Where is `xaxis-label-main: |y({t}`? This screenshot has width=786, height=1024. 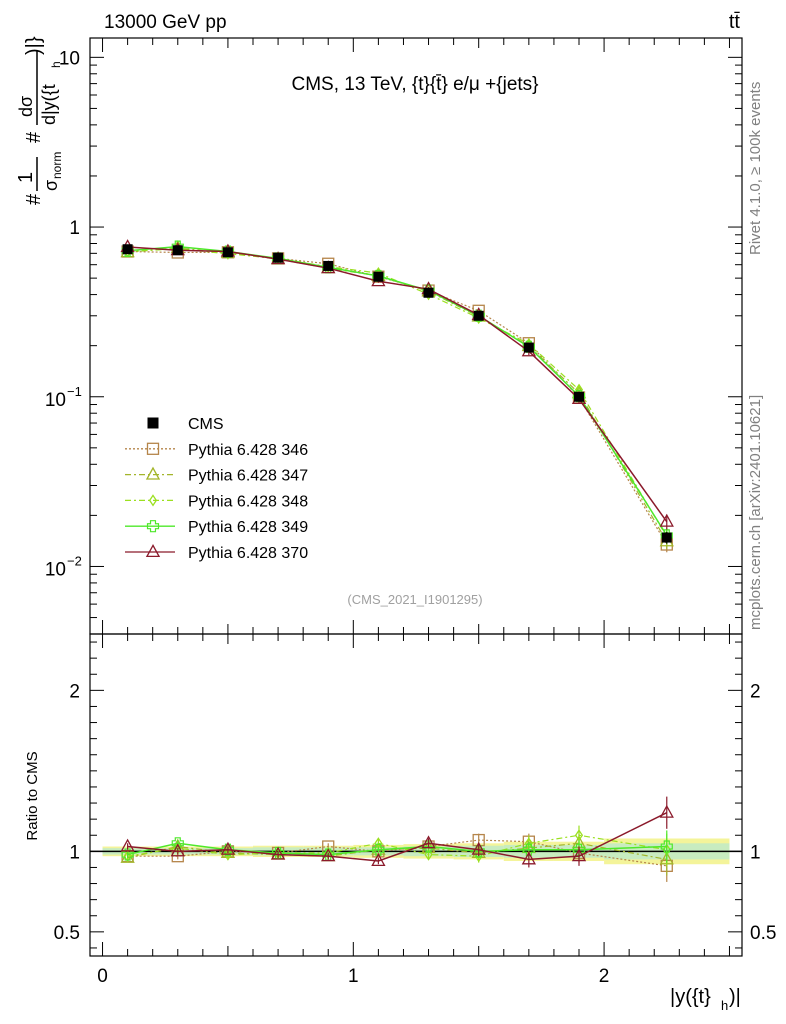
xaxis-label-main: |y({t} is located at coordinates (690, 997).